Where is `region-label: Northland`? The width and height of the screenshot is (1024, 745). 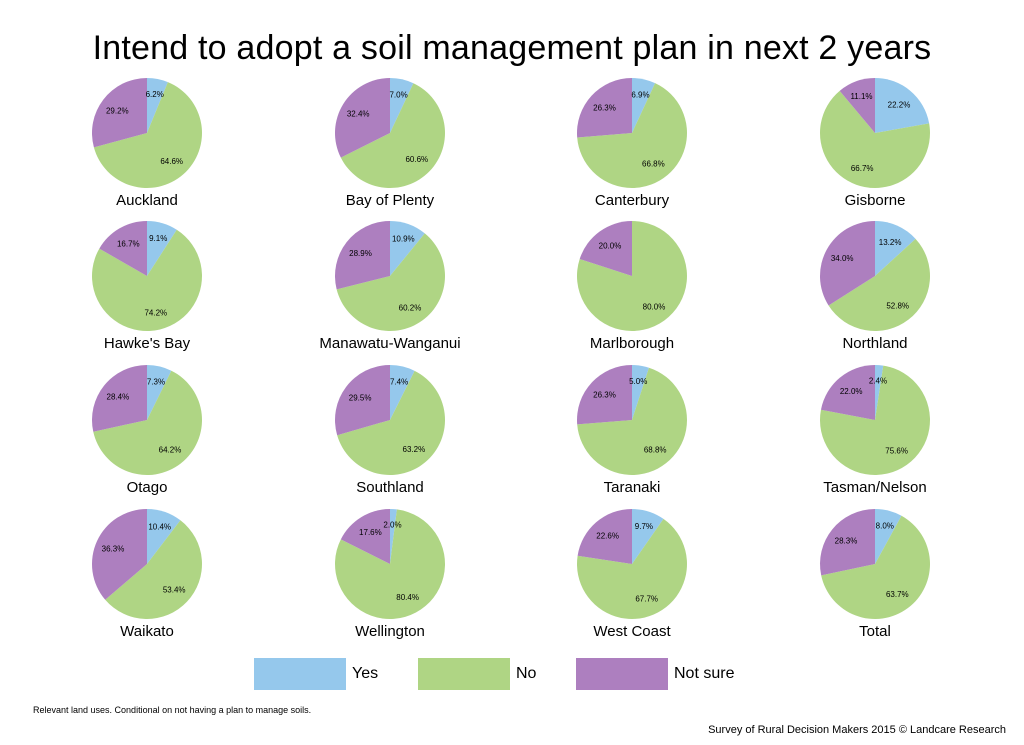 region-label: Northland is located at coordinates (874, 343).